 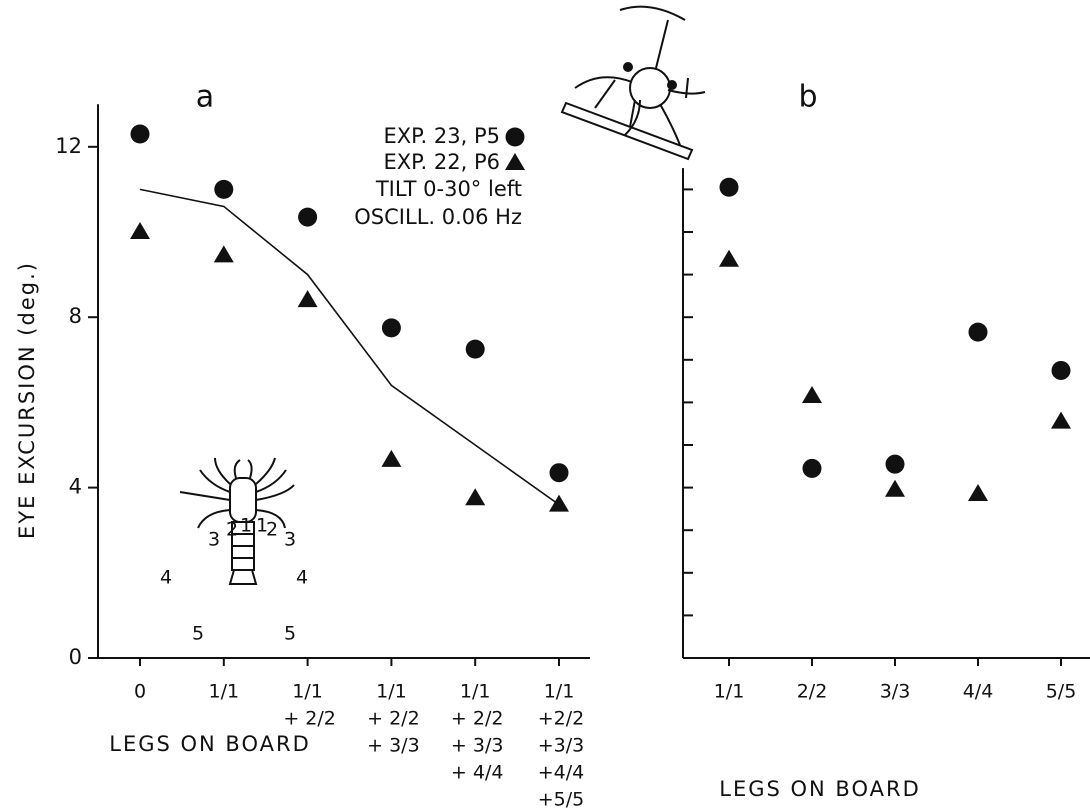 I want to click on y-tick-label: 4, so click(x=75, y=487).